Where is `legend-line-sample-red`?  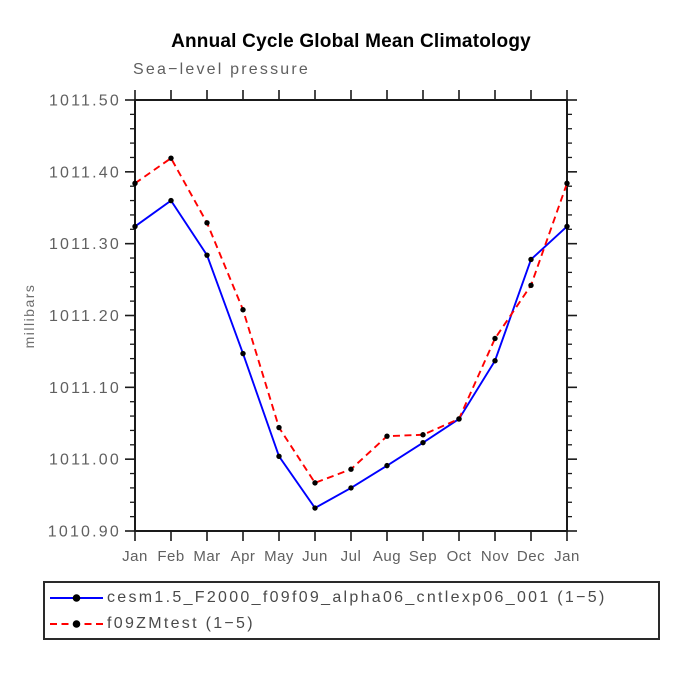
legend-line-sample-red is located at coordinates (76, 623).